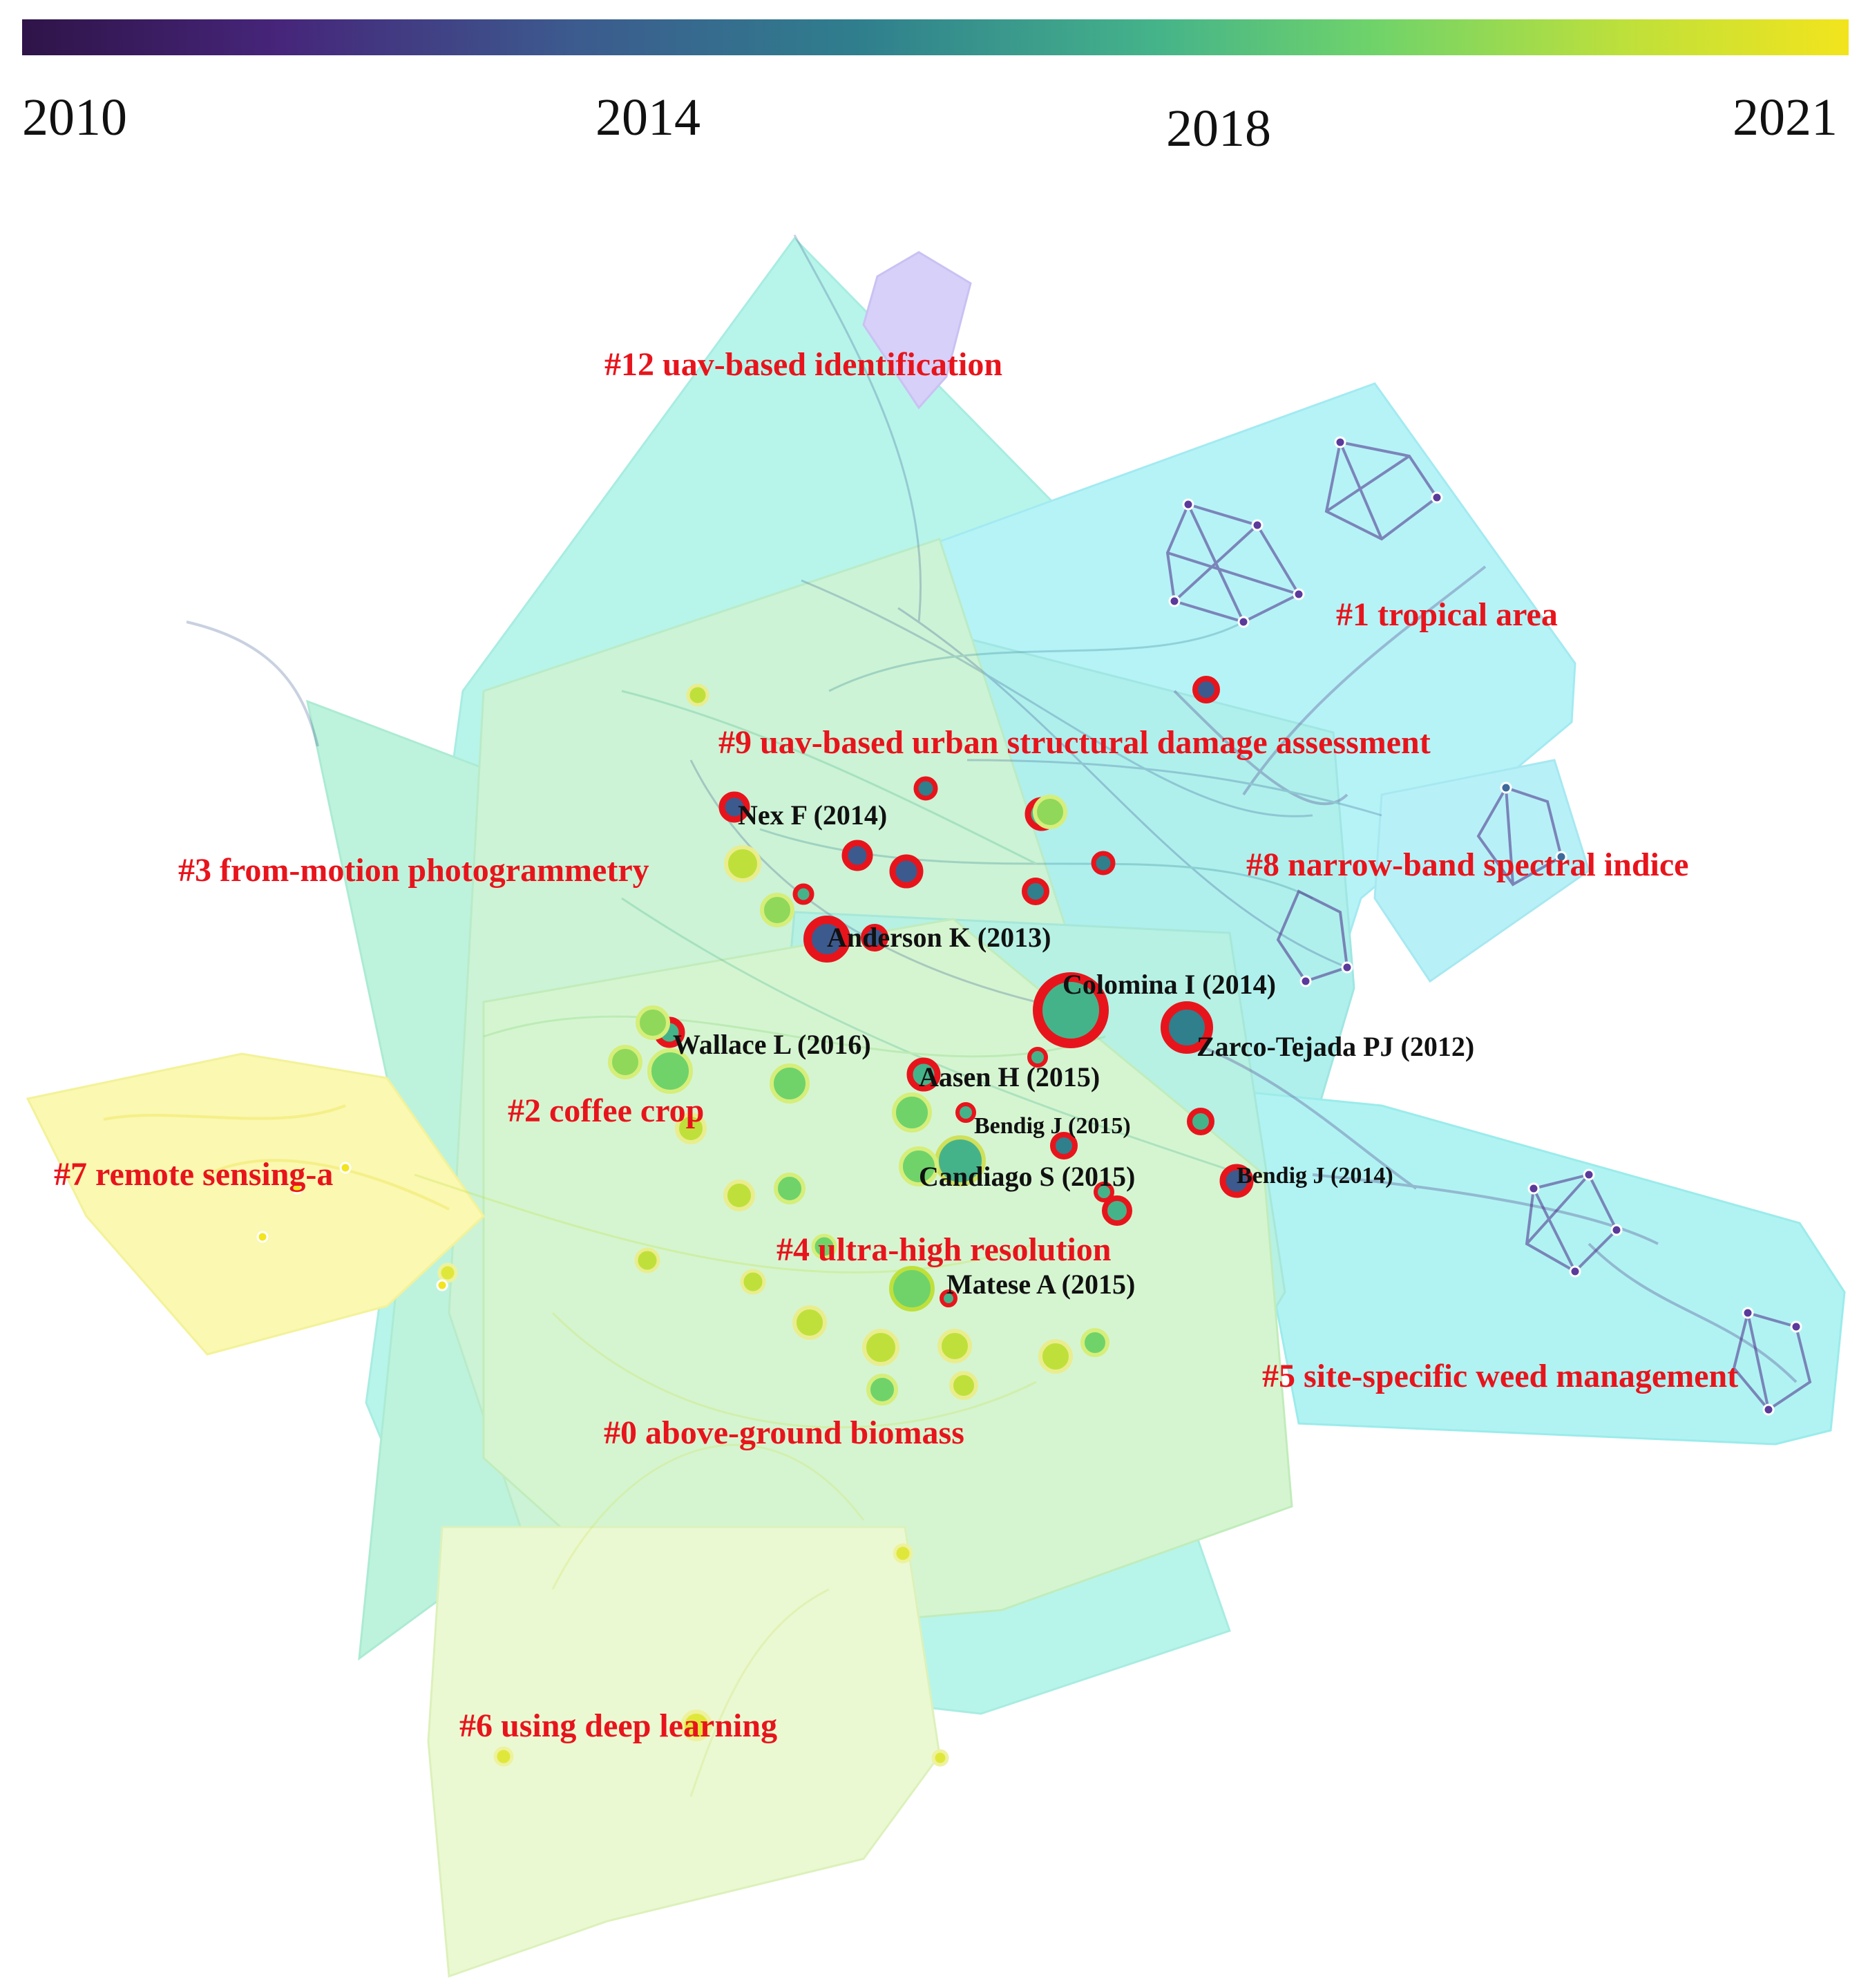  Describe the element at coordinates (1617, 1230) in the screenshot. I see `node-p10` at that location.